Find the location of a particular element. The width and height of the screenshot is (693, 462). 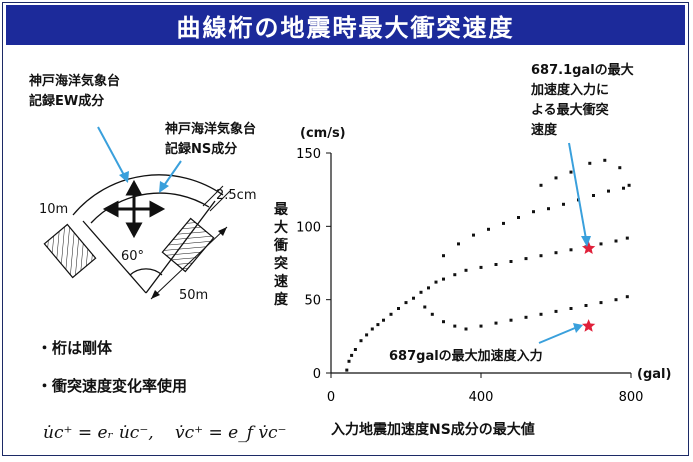

slide-title: 曲線桁の地震時最大衝突速度 is located at coordinates (345, 25).